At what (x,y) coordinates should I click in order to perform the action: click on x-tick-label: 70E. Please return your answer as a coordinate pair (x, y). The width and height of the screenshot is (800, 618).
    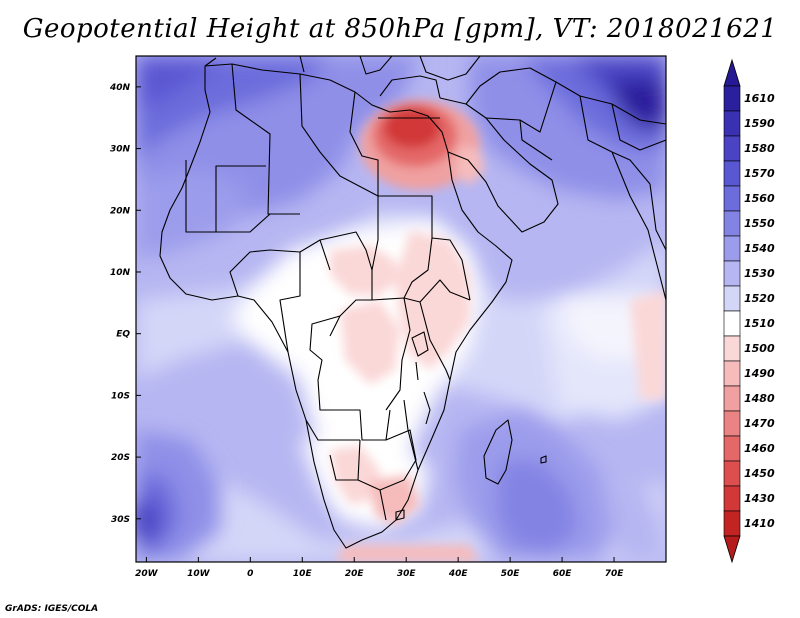
    Looking at the image, I should click on (615, 574).